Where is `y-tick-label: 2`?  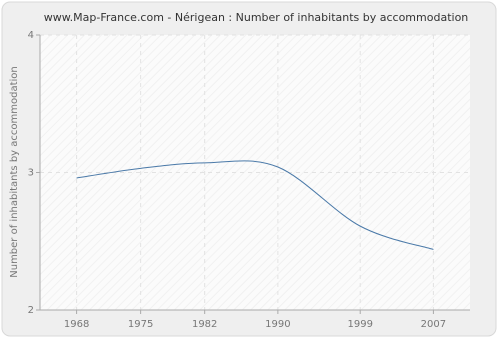 y-tick-label: 2 is located at coordinates (31, 310).